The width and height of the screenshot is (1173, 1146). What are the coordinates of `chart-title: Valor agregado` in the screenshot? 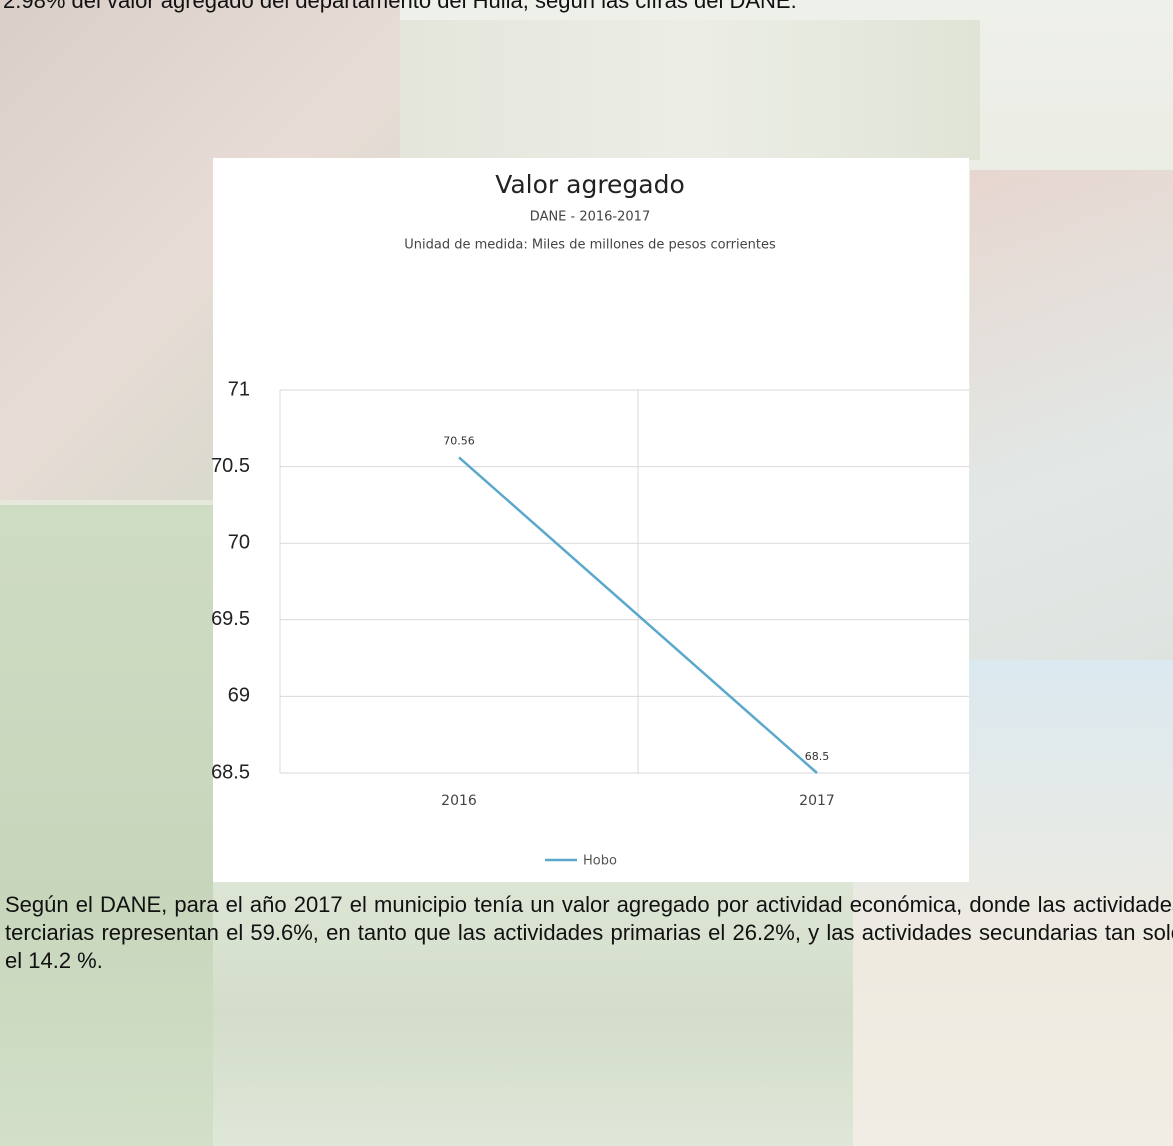 It's located at (590, 184).